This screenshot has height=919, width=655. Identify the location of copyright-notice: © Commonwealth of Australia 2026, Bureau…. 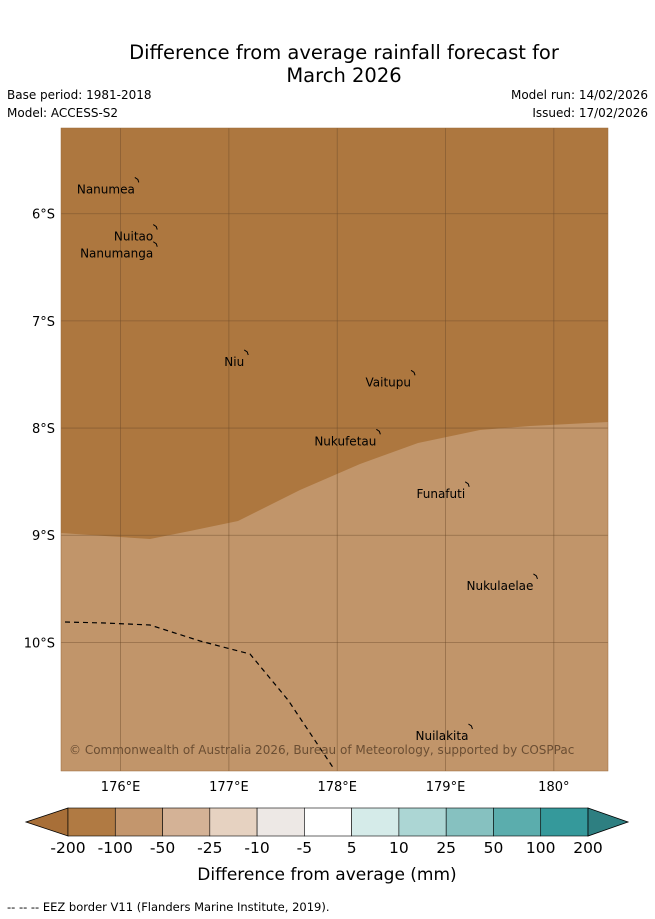
(321, 750).